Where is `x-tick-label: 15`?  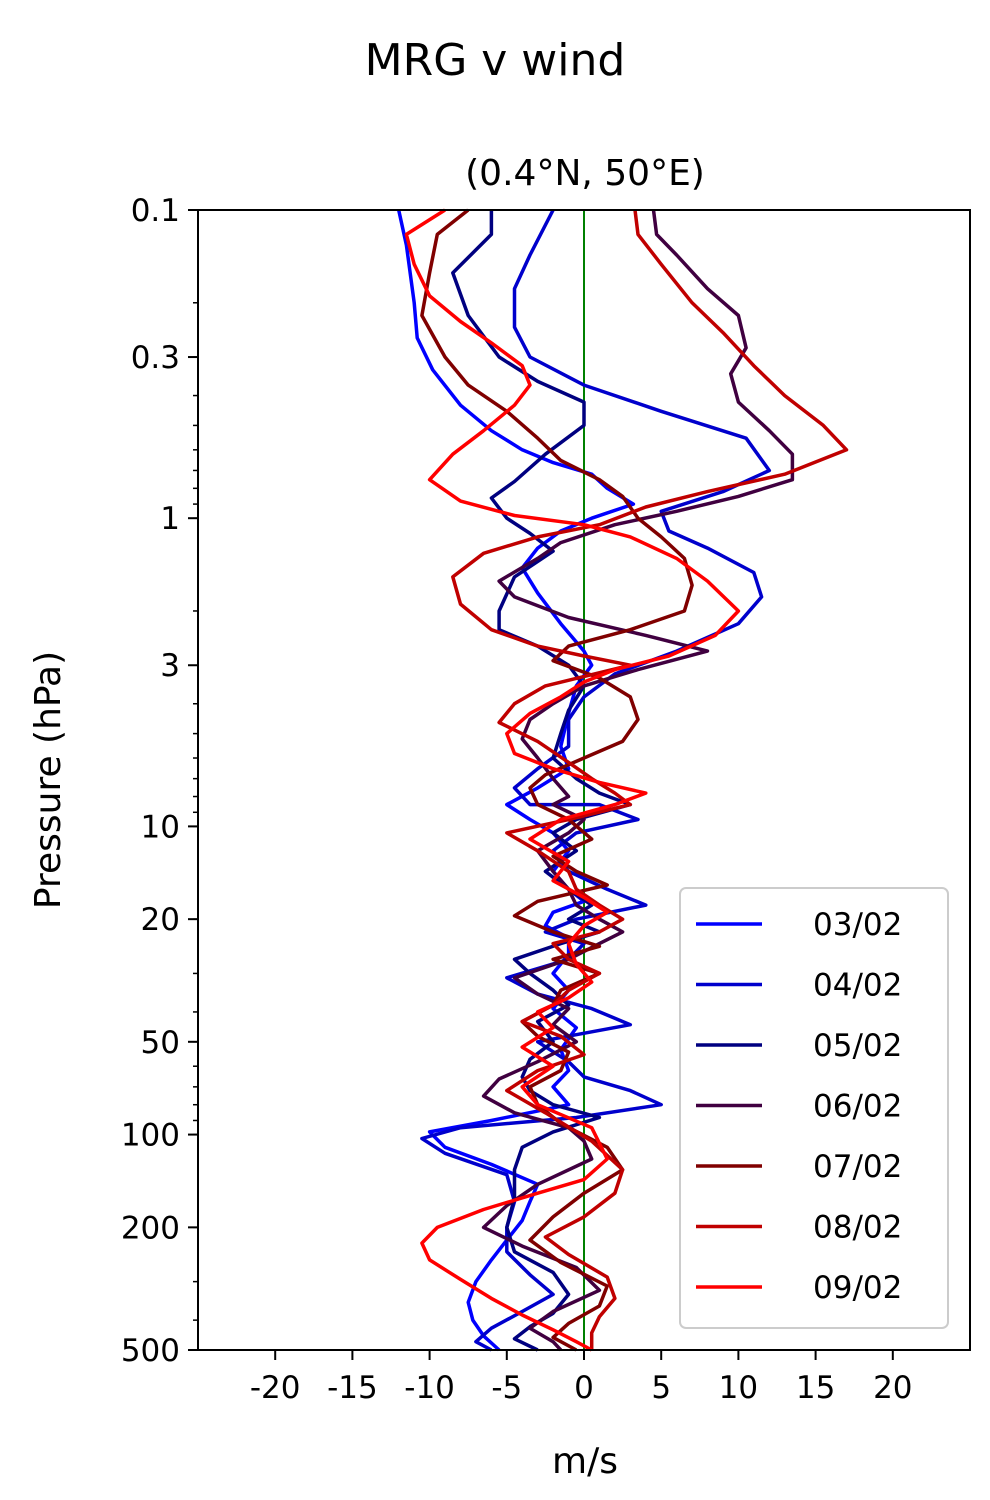 x-tick-label: 15 is located at coordinates (815, 1388).